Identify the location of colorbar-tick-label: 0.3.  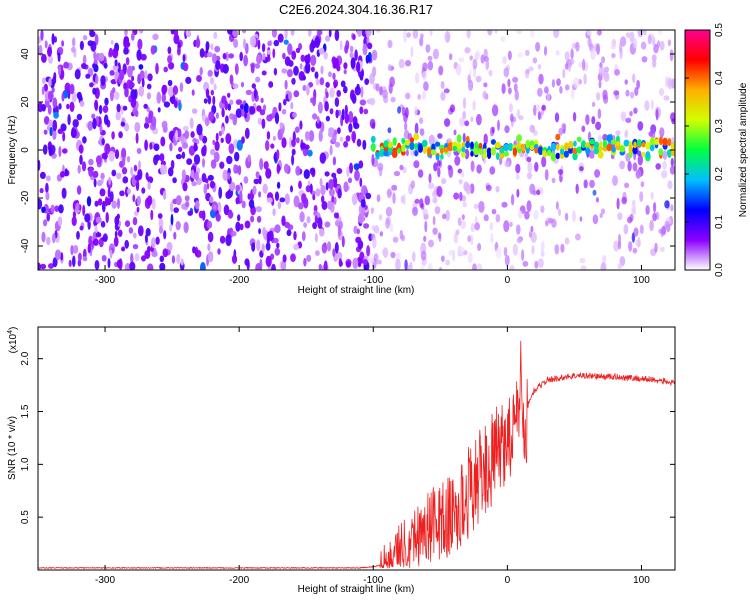
(719, 126).